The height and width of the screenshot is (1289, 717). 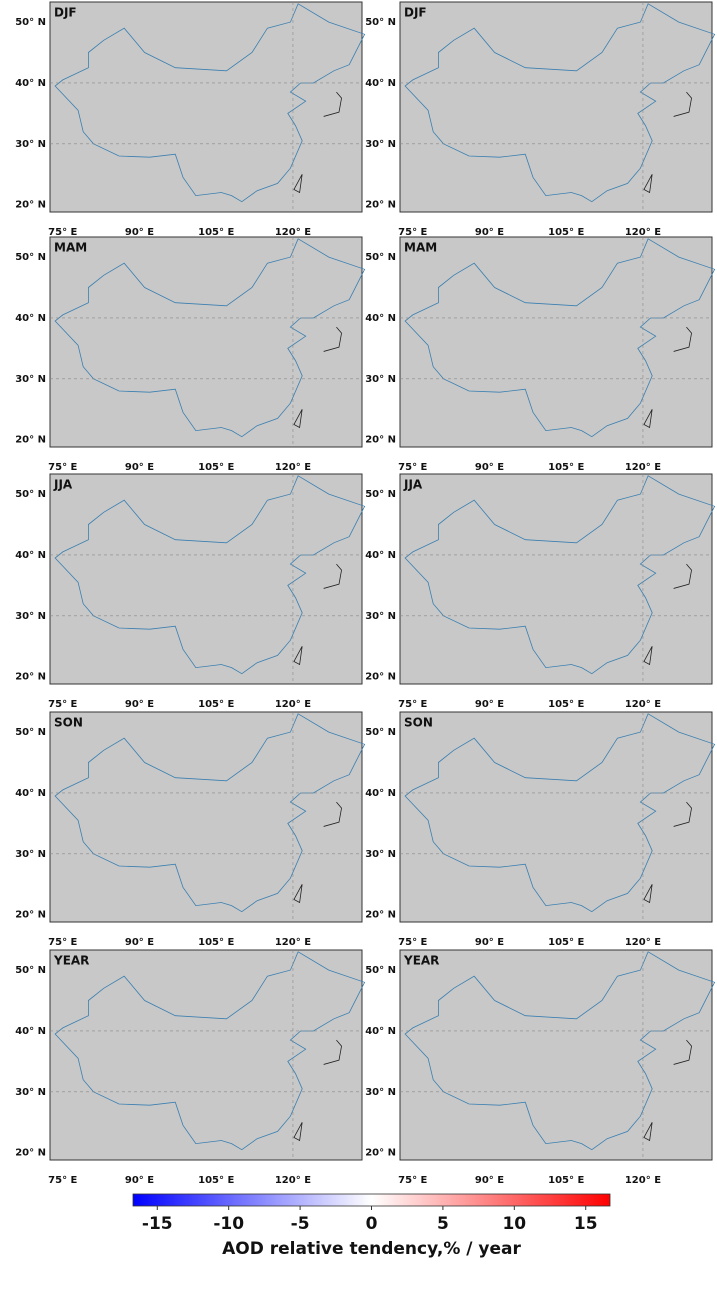 I want to click on panel-label: YEAR, so click(x=71, y=961).